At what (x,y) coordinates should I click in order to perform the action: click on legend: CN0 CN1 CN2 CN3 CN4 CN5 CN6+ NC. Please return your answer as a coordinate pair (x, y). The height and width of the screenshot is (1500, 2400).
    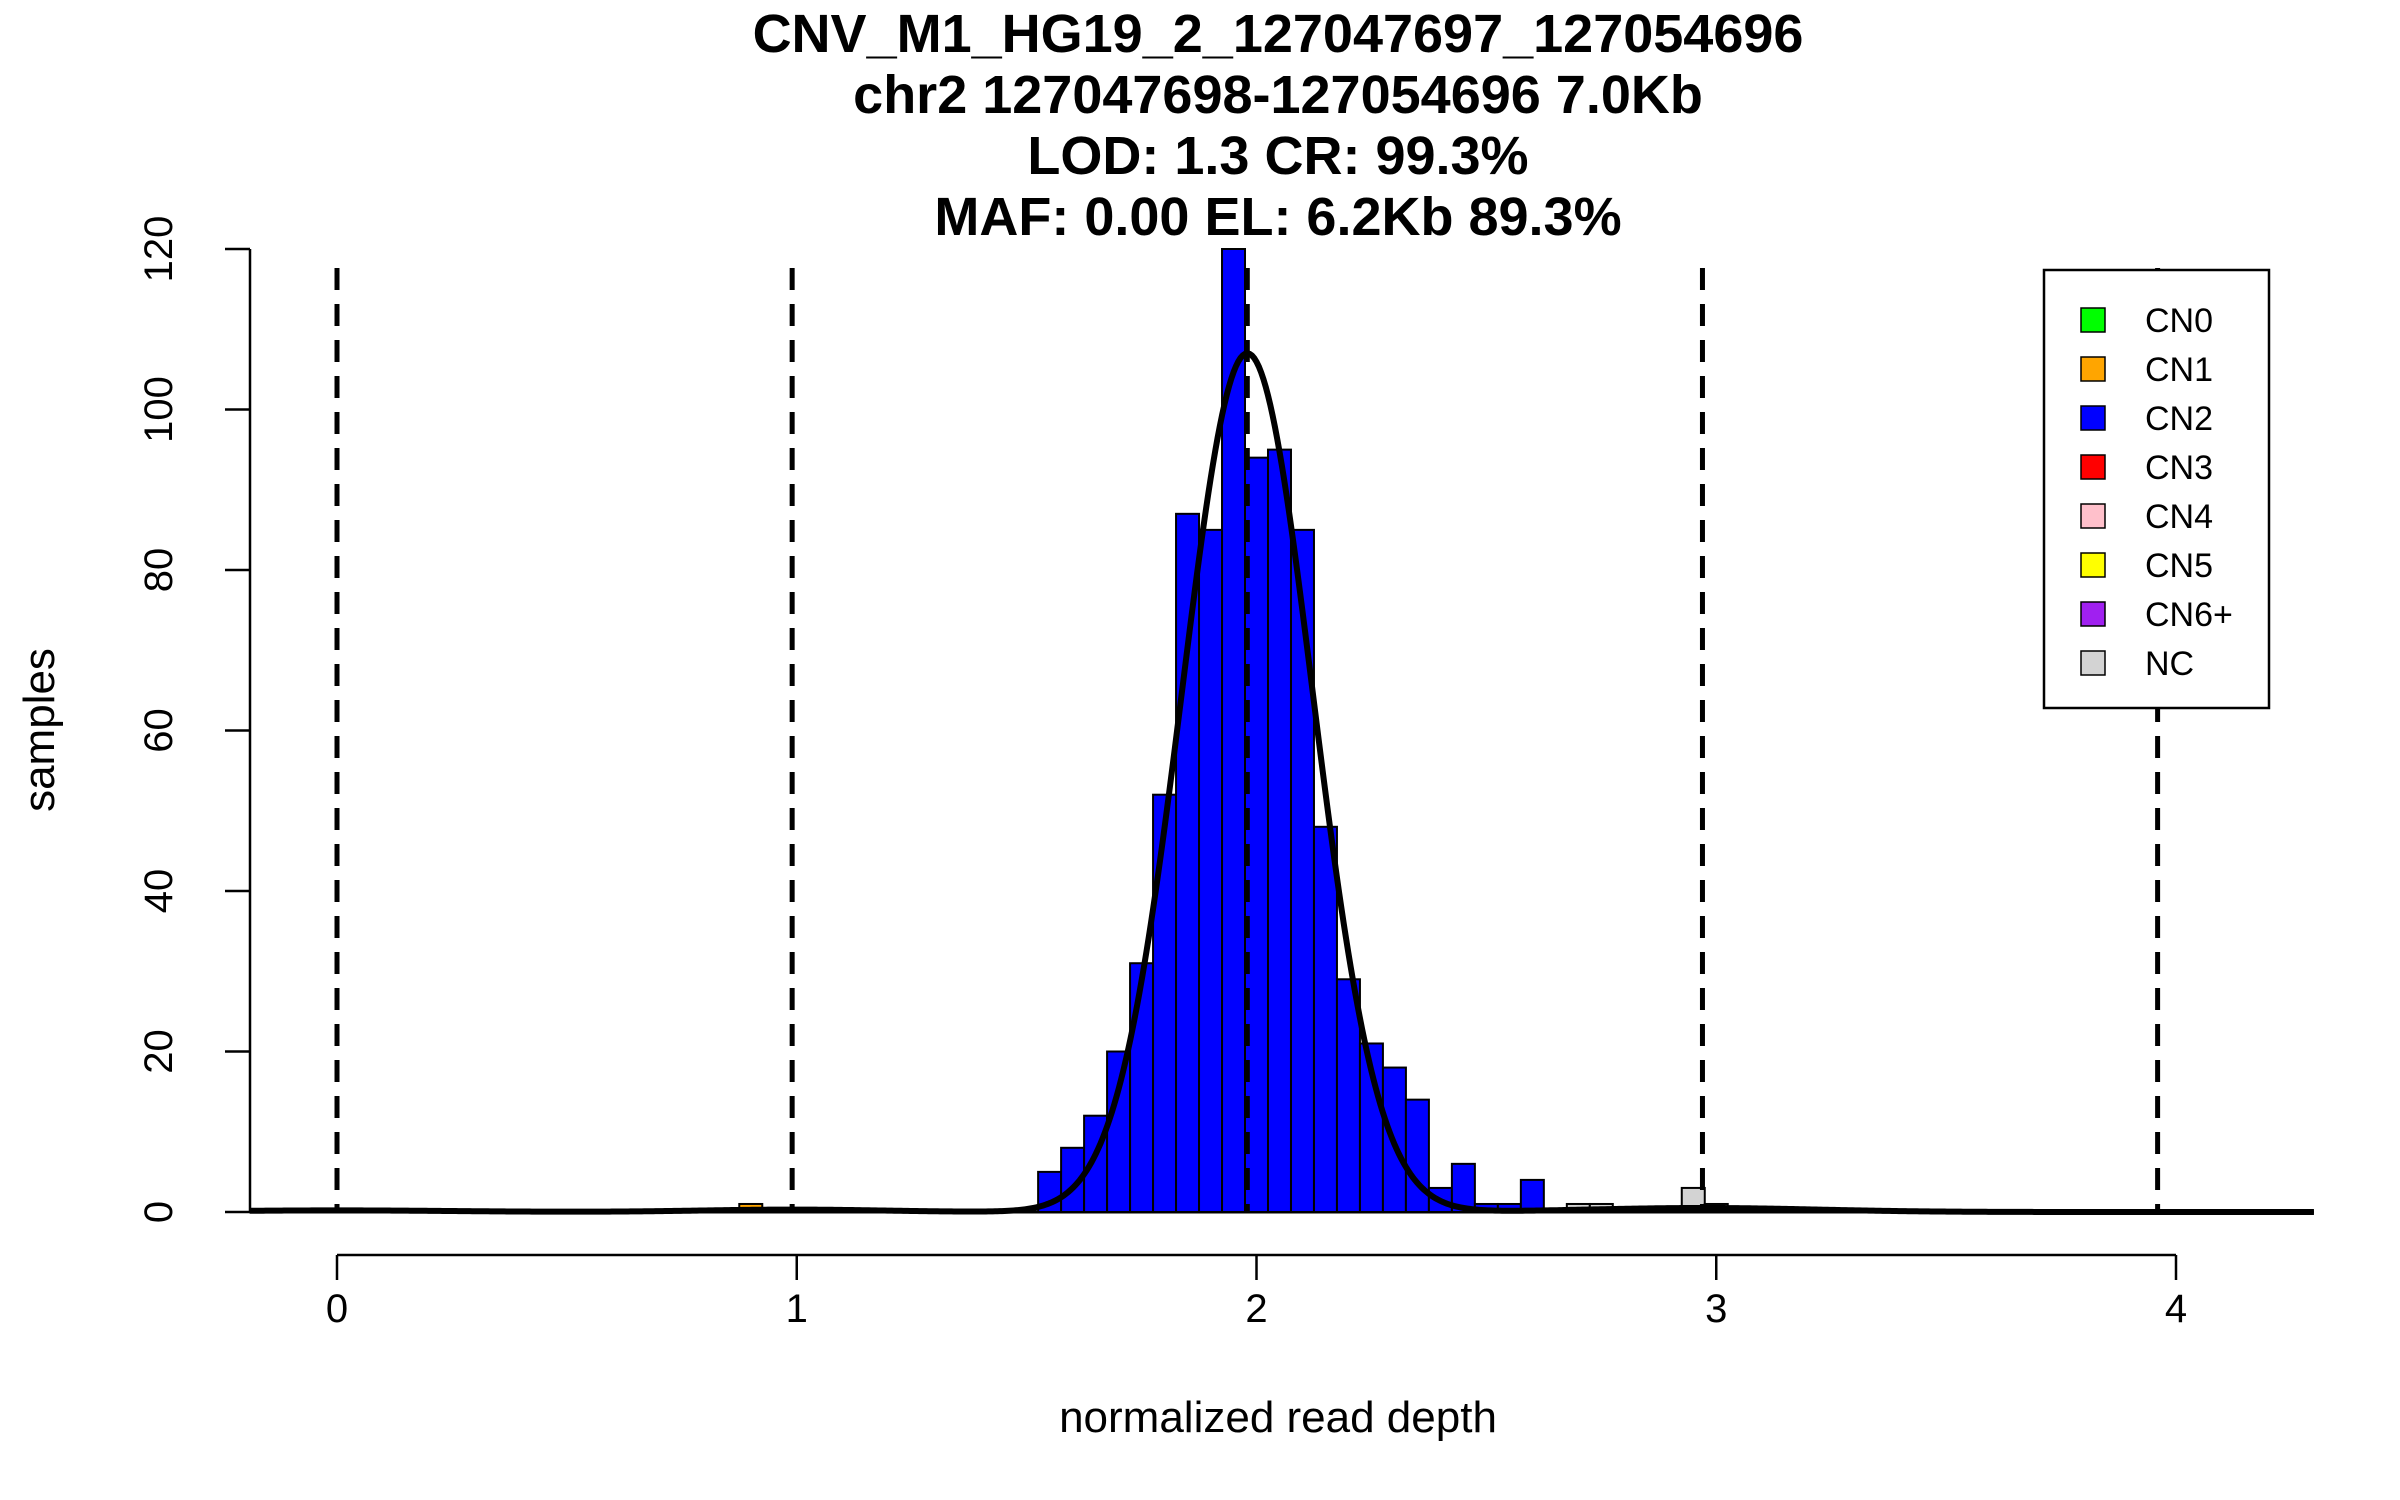
    Looking at the image, I should click on (2156, 489).